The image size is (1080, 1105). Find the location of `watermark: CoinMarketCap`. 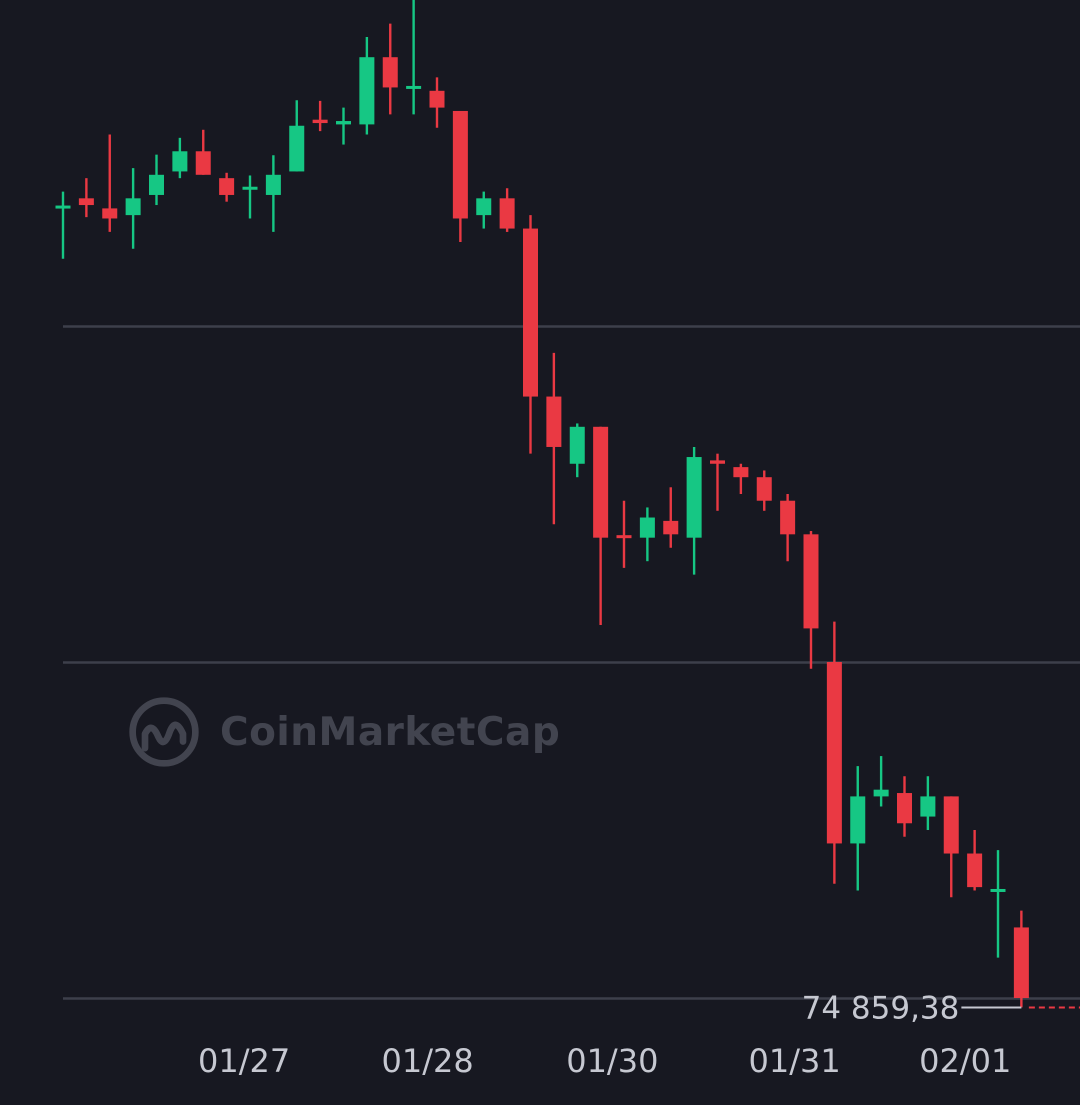

watermark: CoinMarketCap is located at coordinates (343, 732).